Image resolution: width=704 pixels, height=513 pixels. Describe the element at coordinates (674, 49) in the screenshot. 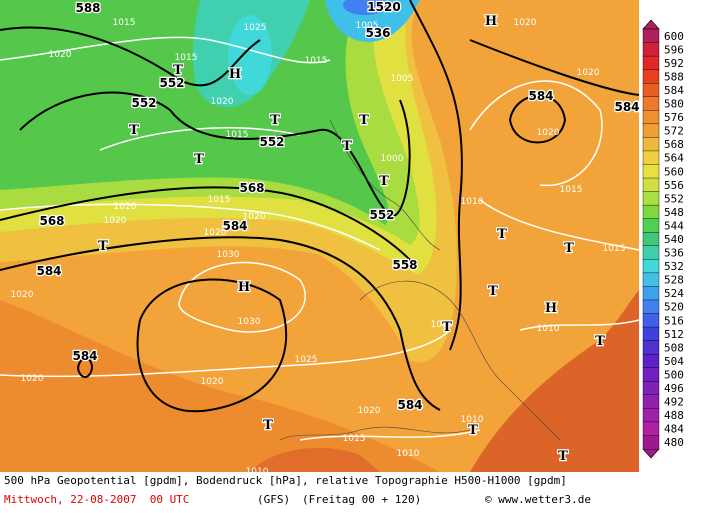

I see `legend-label: 596` at that location.